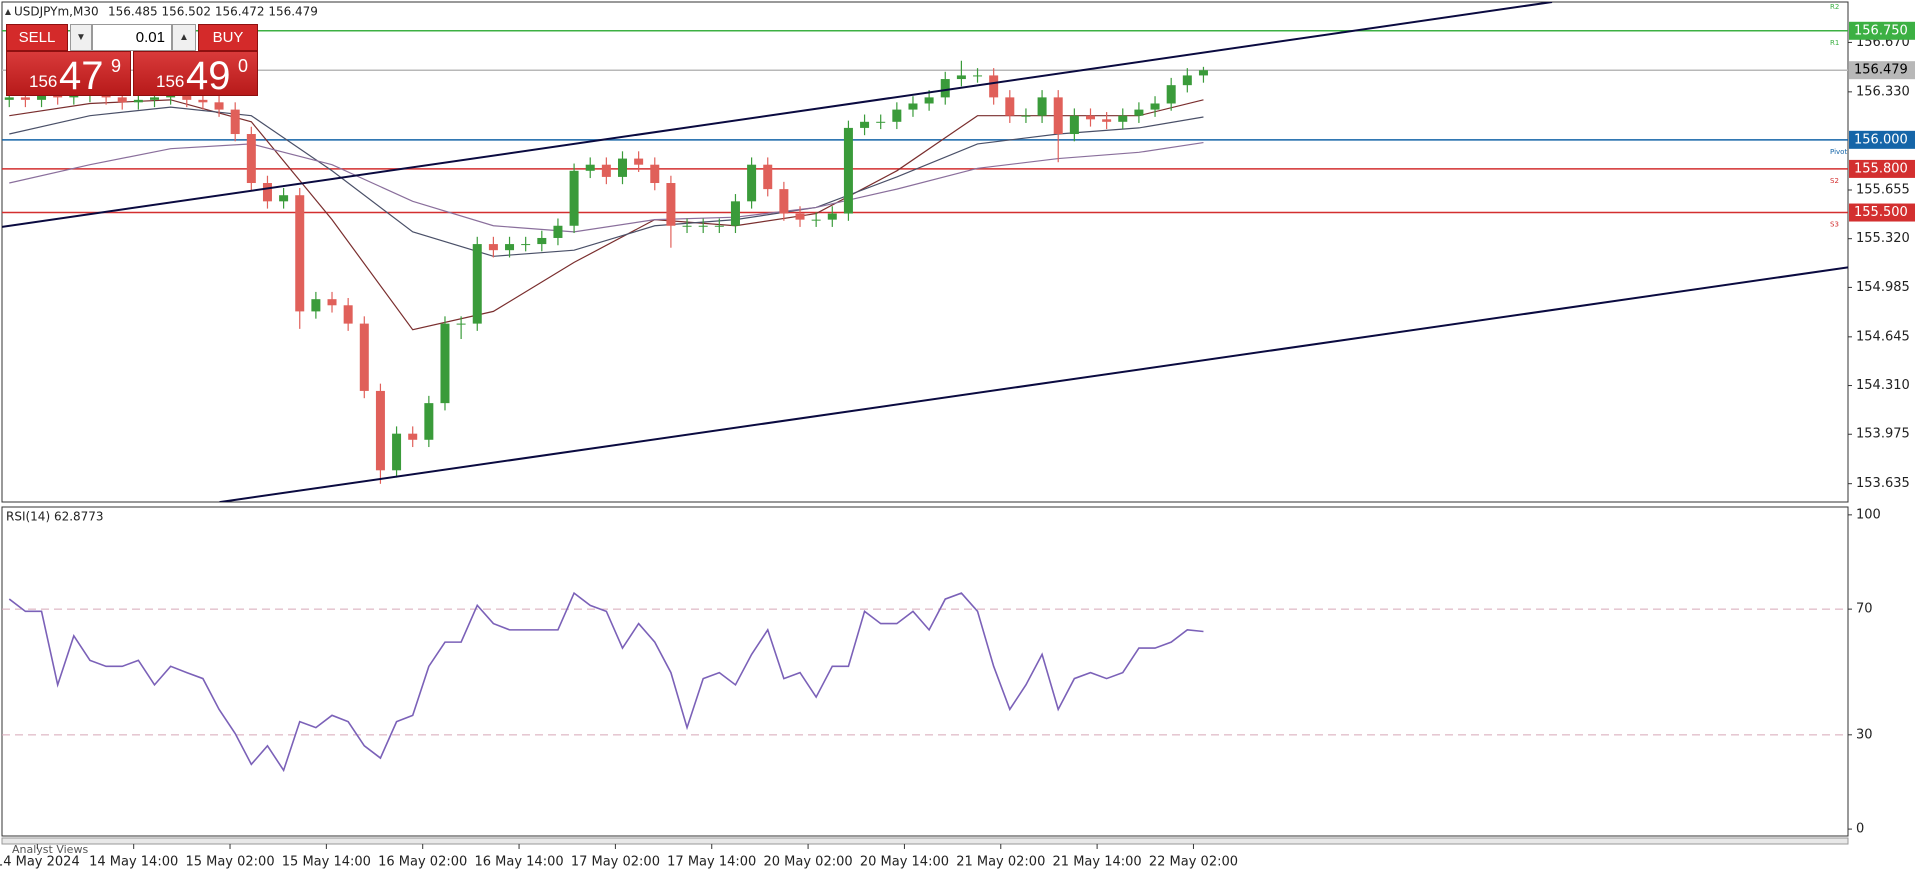 The height and width of the screenshot is (874, 1916). Describe the element at coordinates (1860, 829) in the screenshot. I see `y-tick-label: 0` at that location.